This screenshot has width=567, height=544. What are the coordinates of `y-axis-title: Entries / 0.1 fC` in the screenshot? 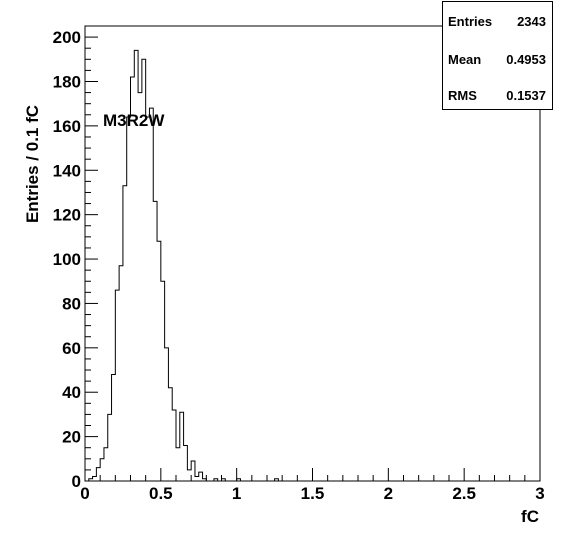 It's located at (32, 164).